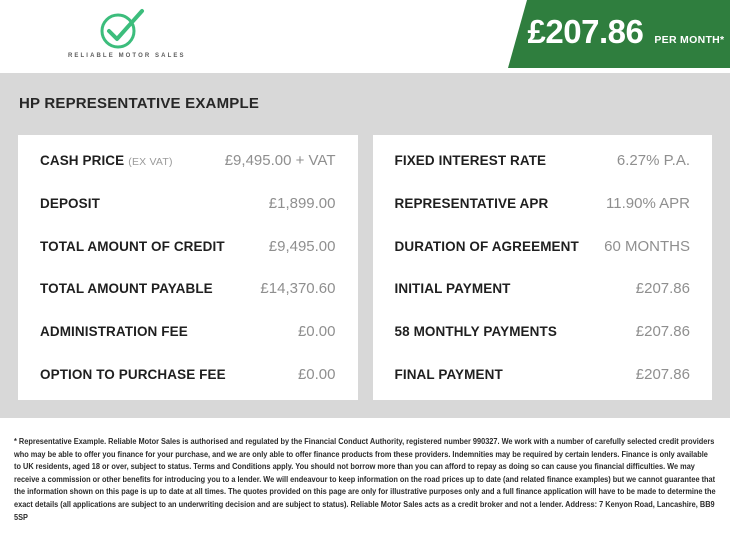  What do you see at coordinates (543, 374) in the screenshot?
I see `row-final-payment: FINAL PAYMENT £207.86` at bounding box center [543, 374].